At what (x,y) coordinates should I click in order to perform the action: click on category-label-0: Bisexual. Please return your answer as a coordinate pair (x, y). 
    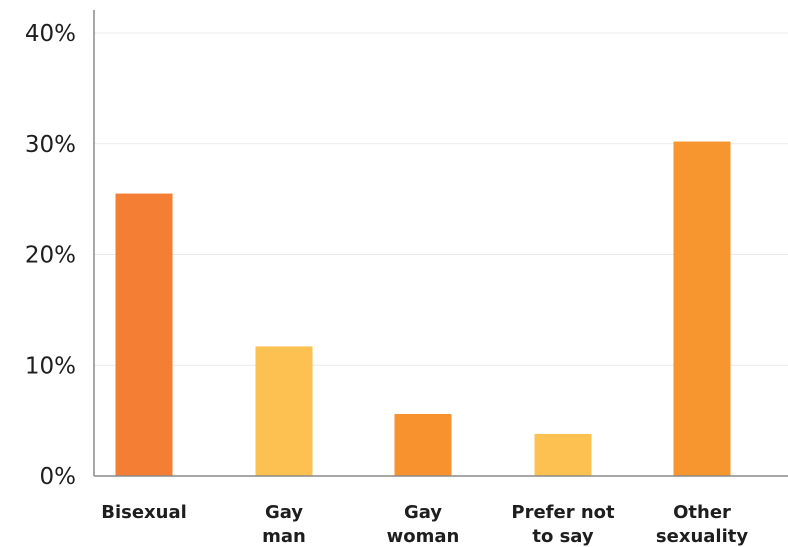
    Looking at the image, I should click on (144, 512).